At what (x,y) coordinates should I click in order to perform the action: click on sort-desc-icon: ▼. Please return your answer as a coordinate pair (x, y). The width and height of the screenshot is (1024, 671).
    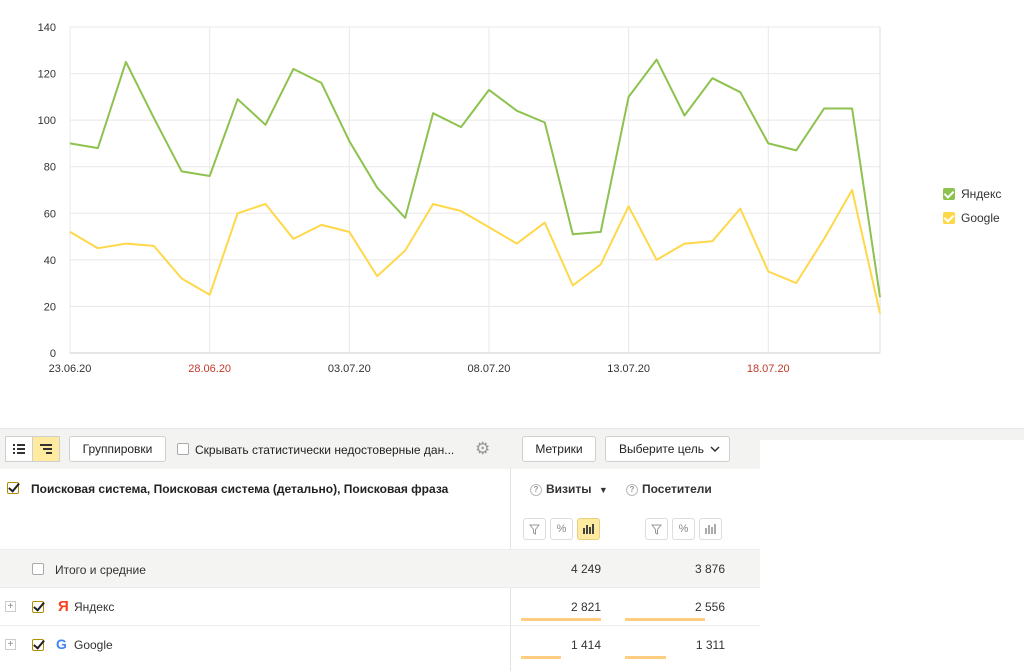
    Looking at the image, I should click on (603, 490).